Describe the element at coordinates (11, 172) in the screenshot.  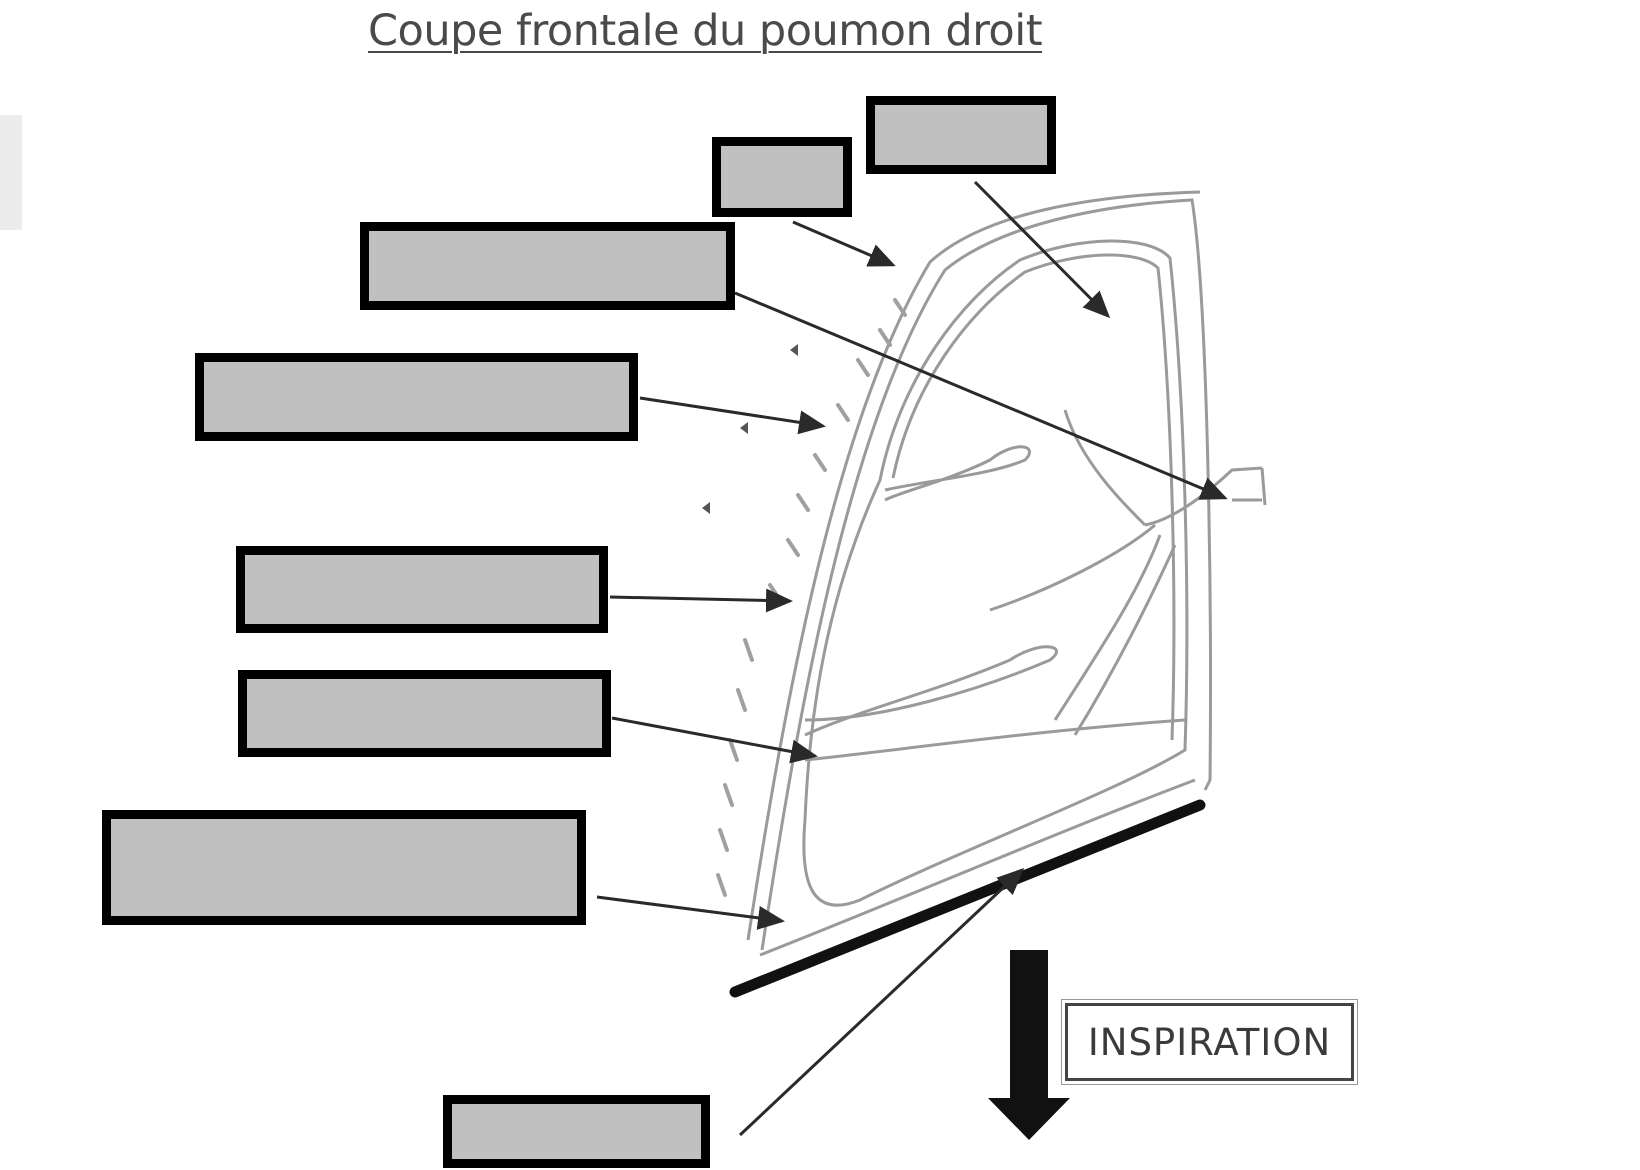
I see `scan-smudge` at that location.